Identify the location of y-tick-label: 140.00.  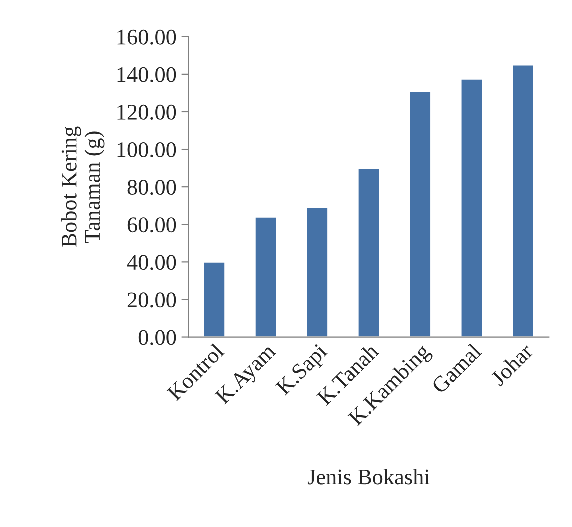
(147, 74).